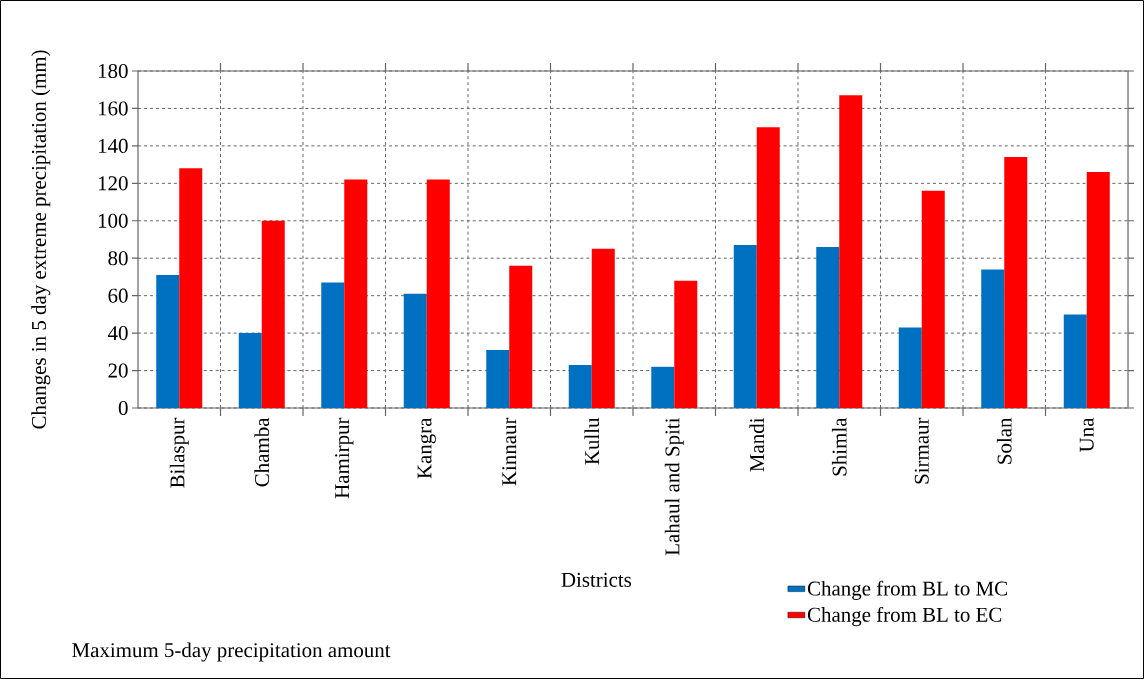 Image resolution: width=1144 pixels, height=679 pixels. I want to click on x-tick-label: Solan, so click(1004, 440).